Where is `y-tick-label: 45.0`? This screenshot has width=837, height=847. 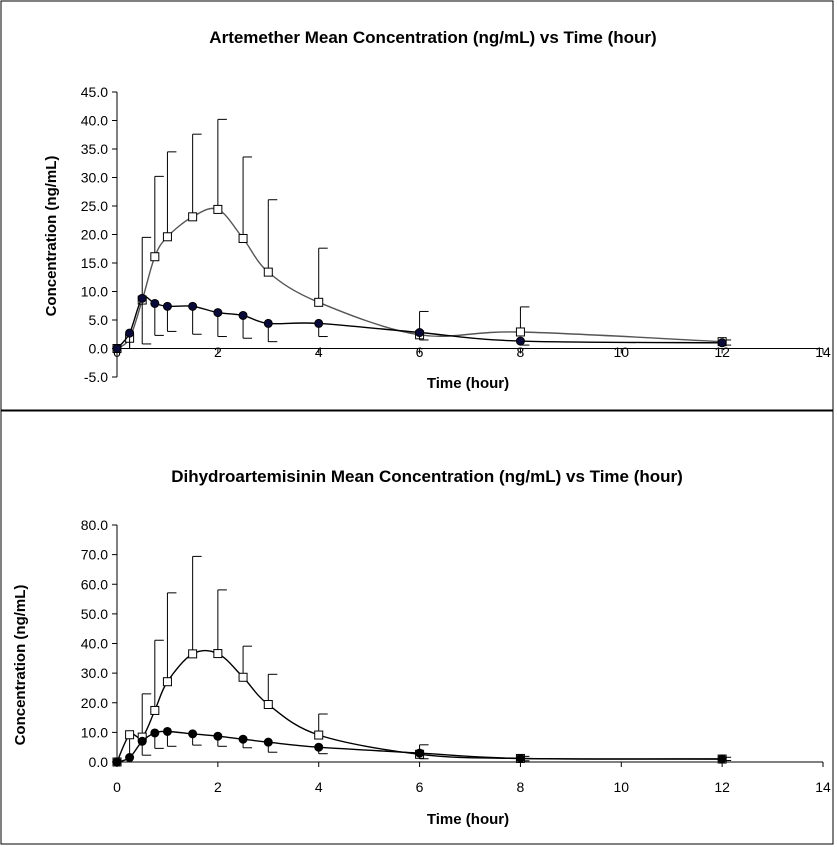 y-tick-label: 45.0 is located at coordinates (94, 92).